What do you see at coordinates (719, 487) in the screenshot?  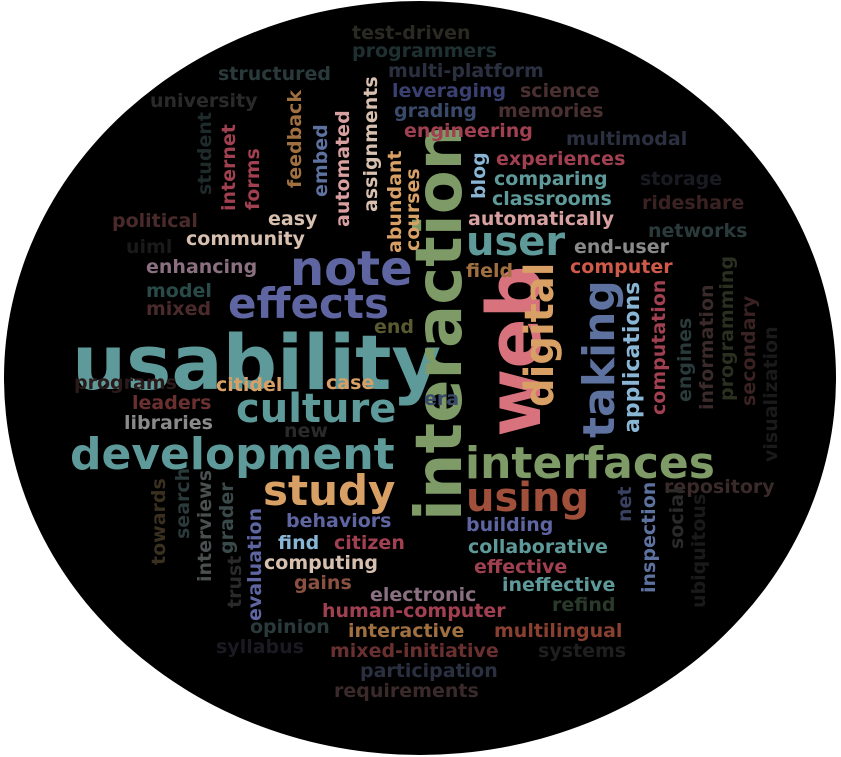 I see `cloud-word: repository` at bounding box center [719, 487].